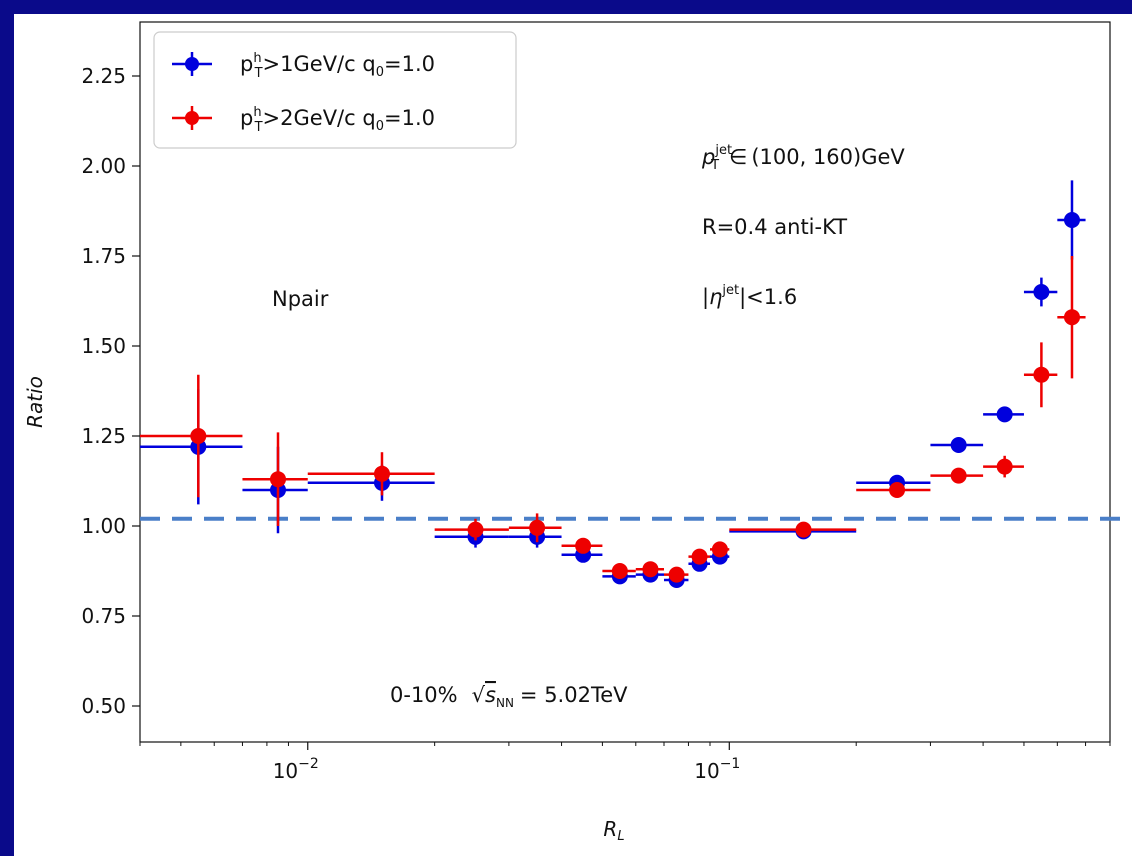 The height and width of the screenshot is (856, 1132). Describe the element at coordinates (103, 706) in the screenshot. I see `y-tick-label: 0.50` at that location.